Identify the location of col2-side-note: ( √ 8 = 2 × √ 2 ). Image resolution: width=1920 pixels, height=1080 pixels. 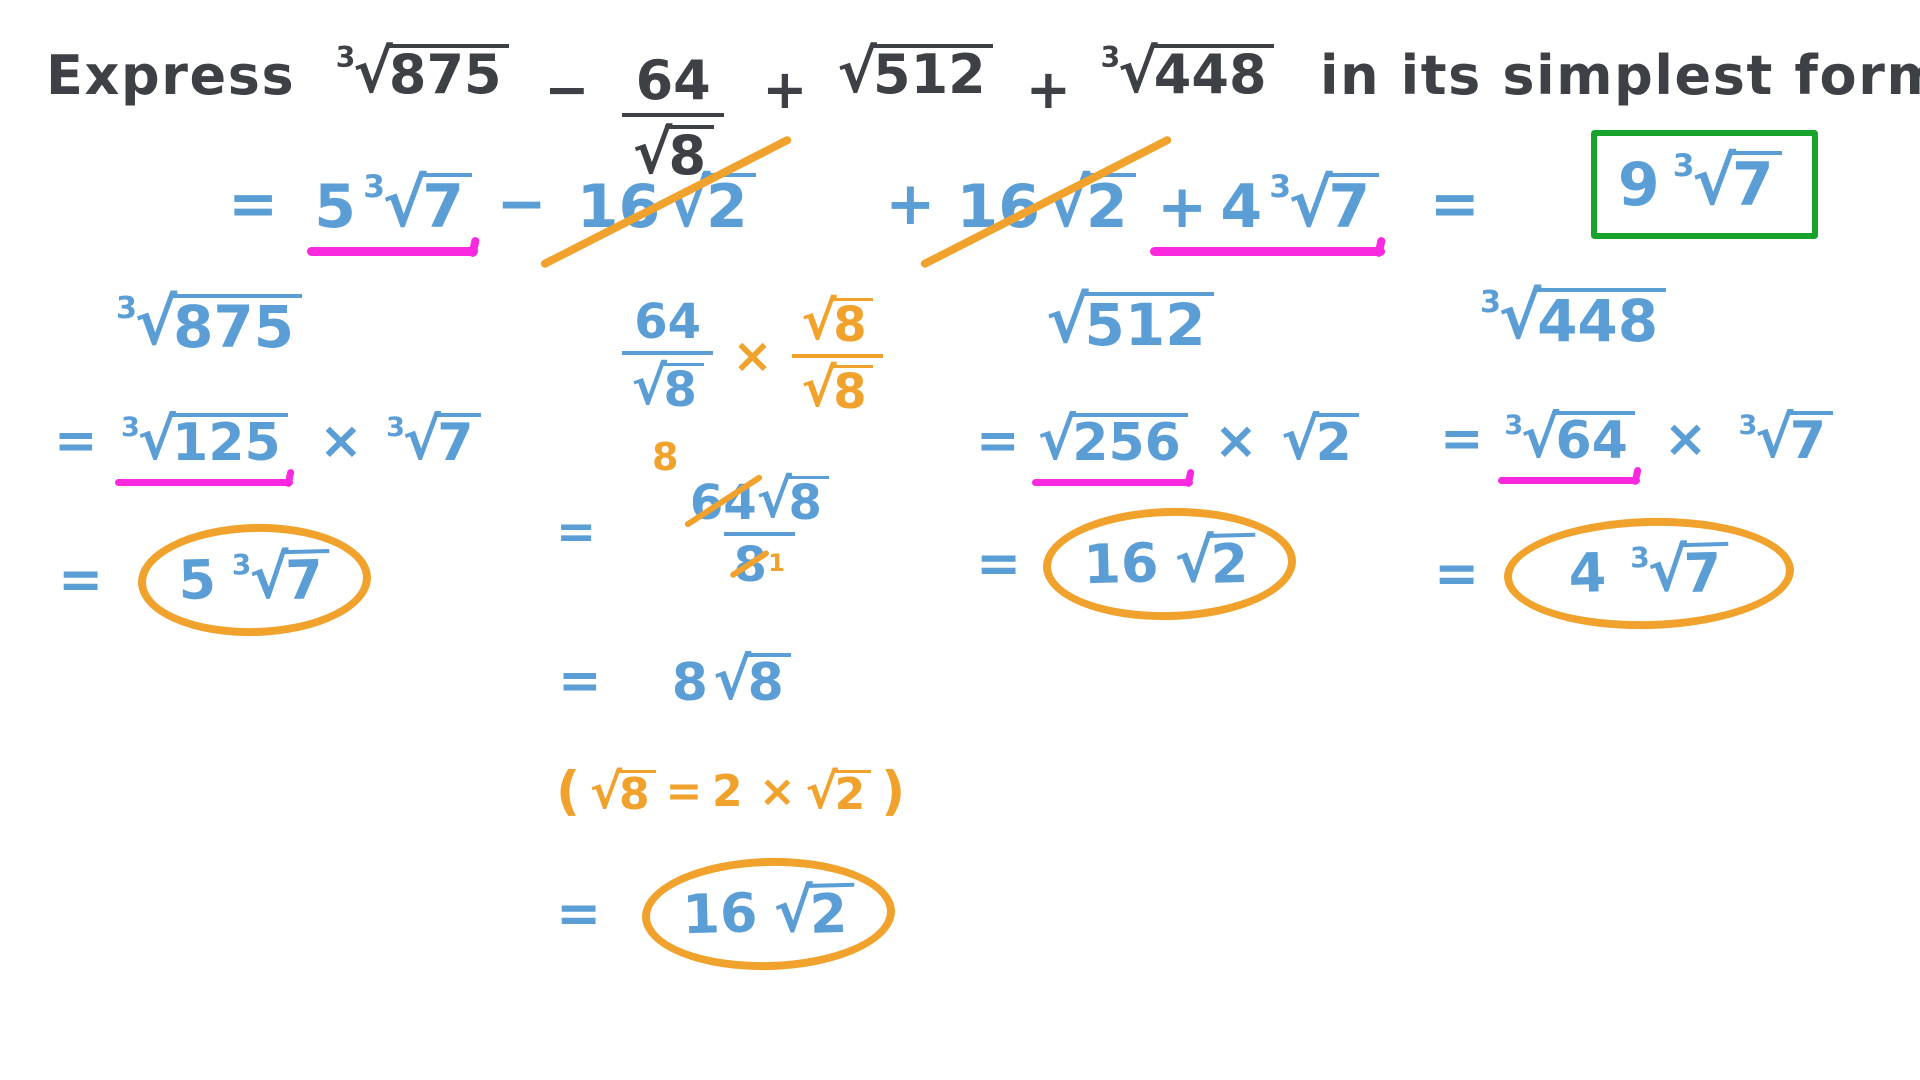
(731, 791).